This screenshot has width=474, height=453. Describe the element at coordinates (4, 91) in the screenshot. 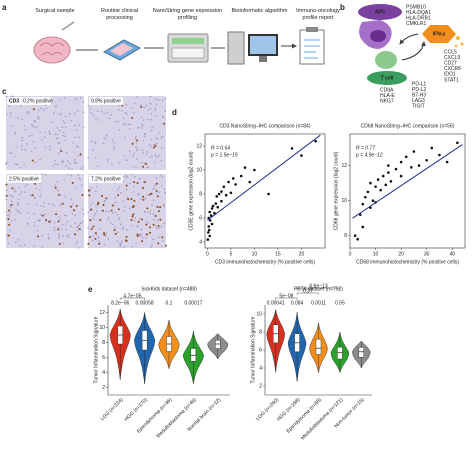

I see `panel-label: c` at that location.